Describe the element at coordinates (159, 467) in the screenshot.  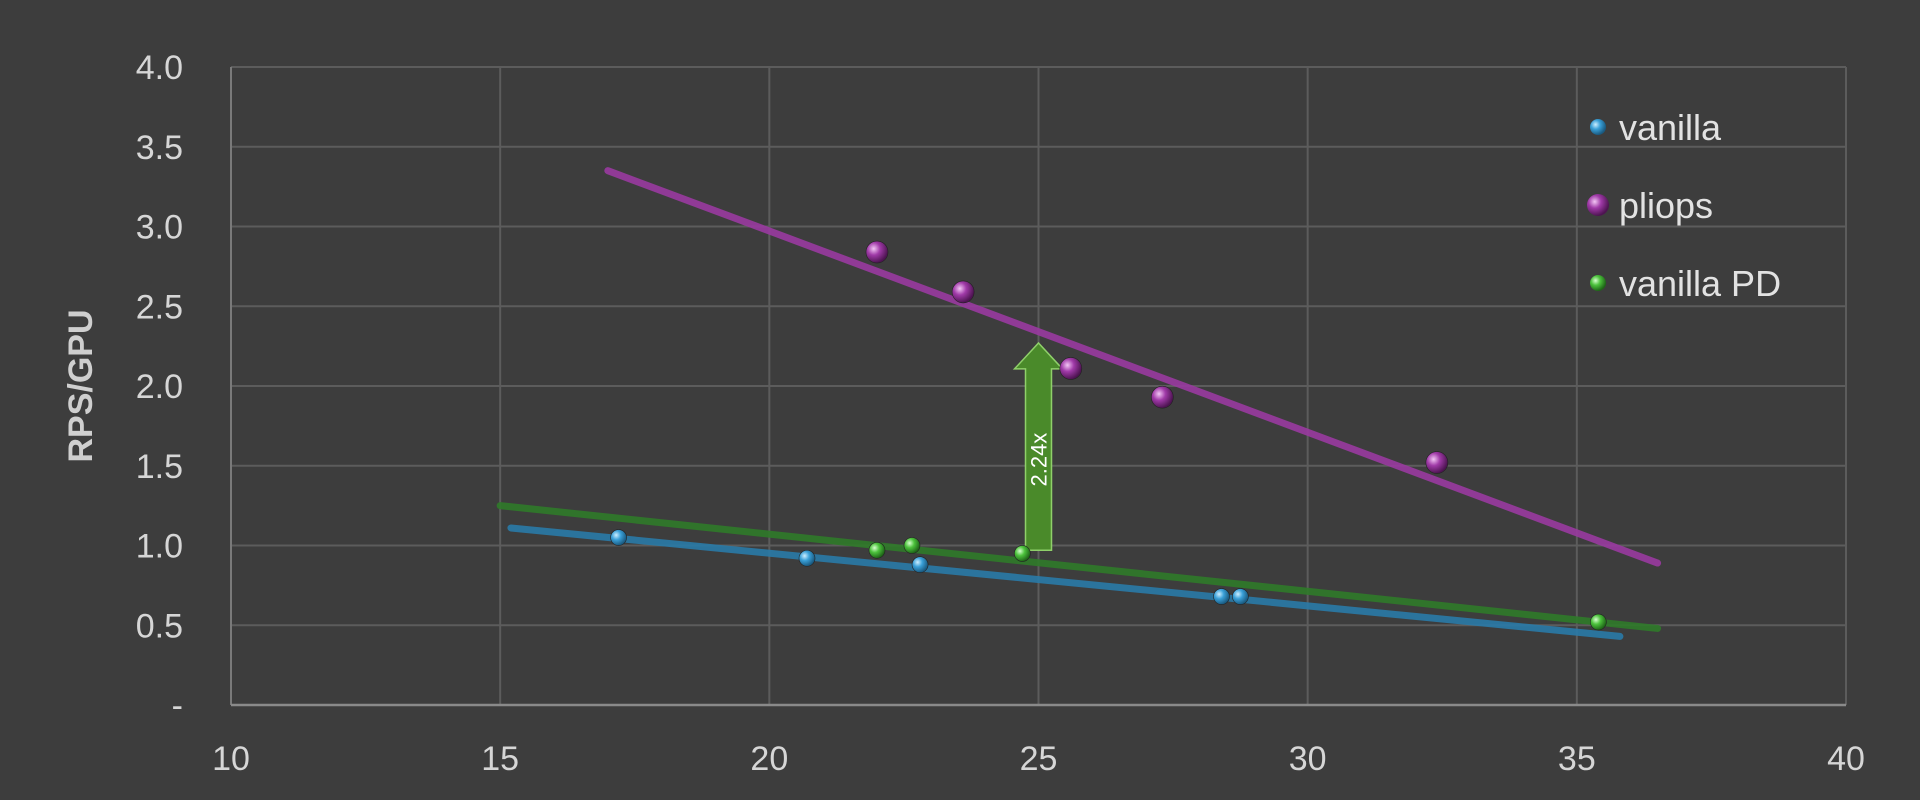
I see `y-tick-label: 1.5` at that location.